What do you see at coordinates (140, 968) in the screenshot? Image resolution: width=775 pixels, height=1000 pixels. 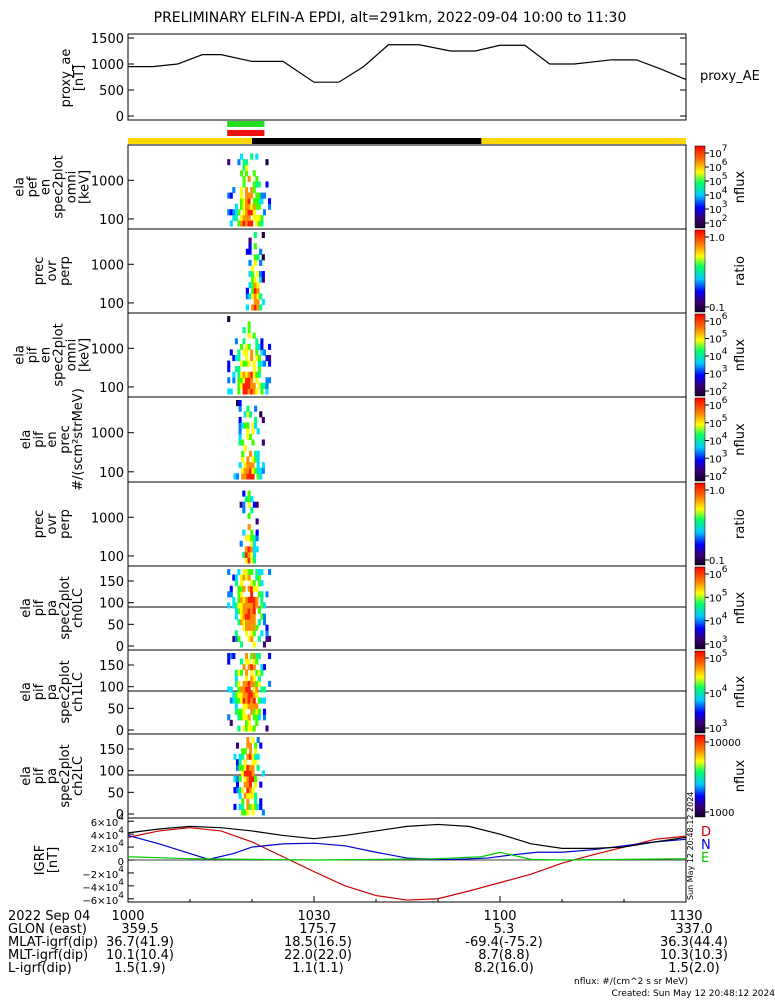 I see `orbit-row-value: 1.5(1.9)` at bounding box center [140, 968].